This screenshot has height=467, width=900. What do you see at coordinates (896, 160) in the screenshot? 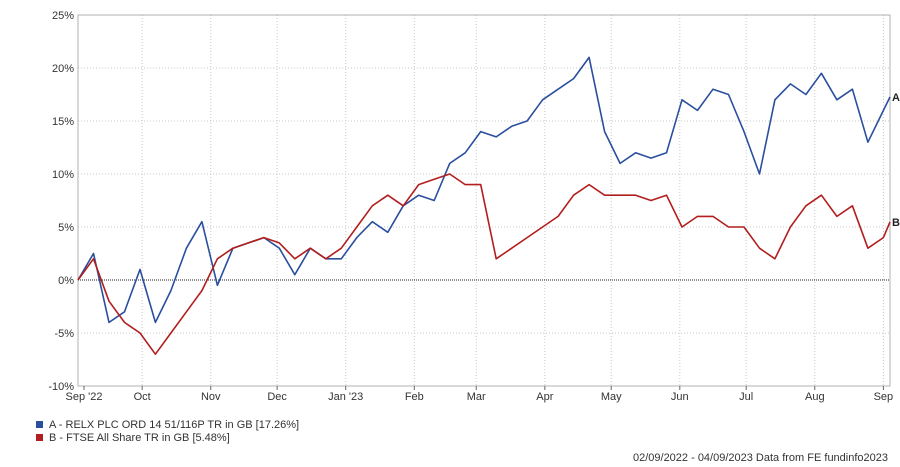
I see `end-labels: AB` at bounding box center [896, 160].